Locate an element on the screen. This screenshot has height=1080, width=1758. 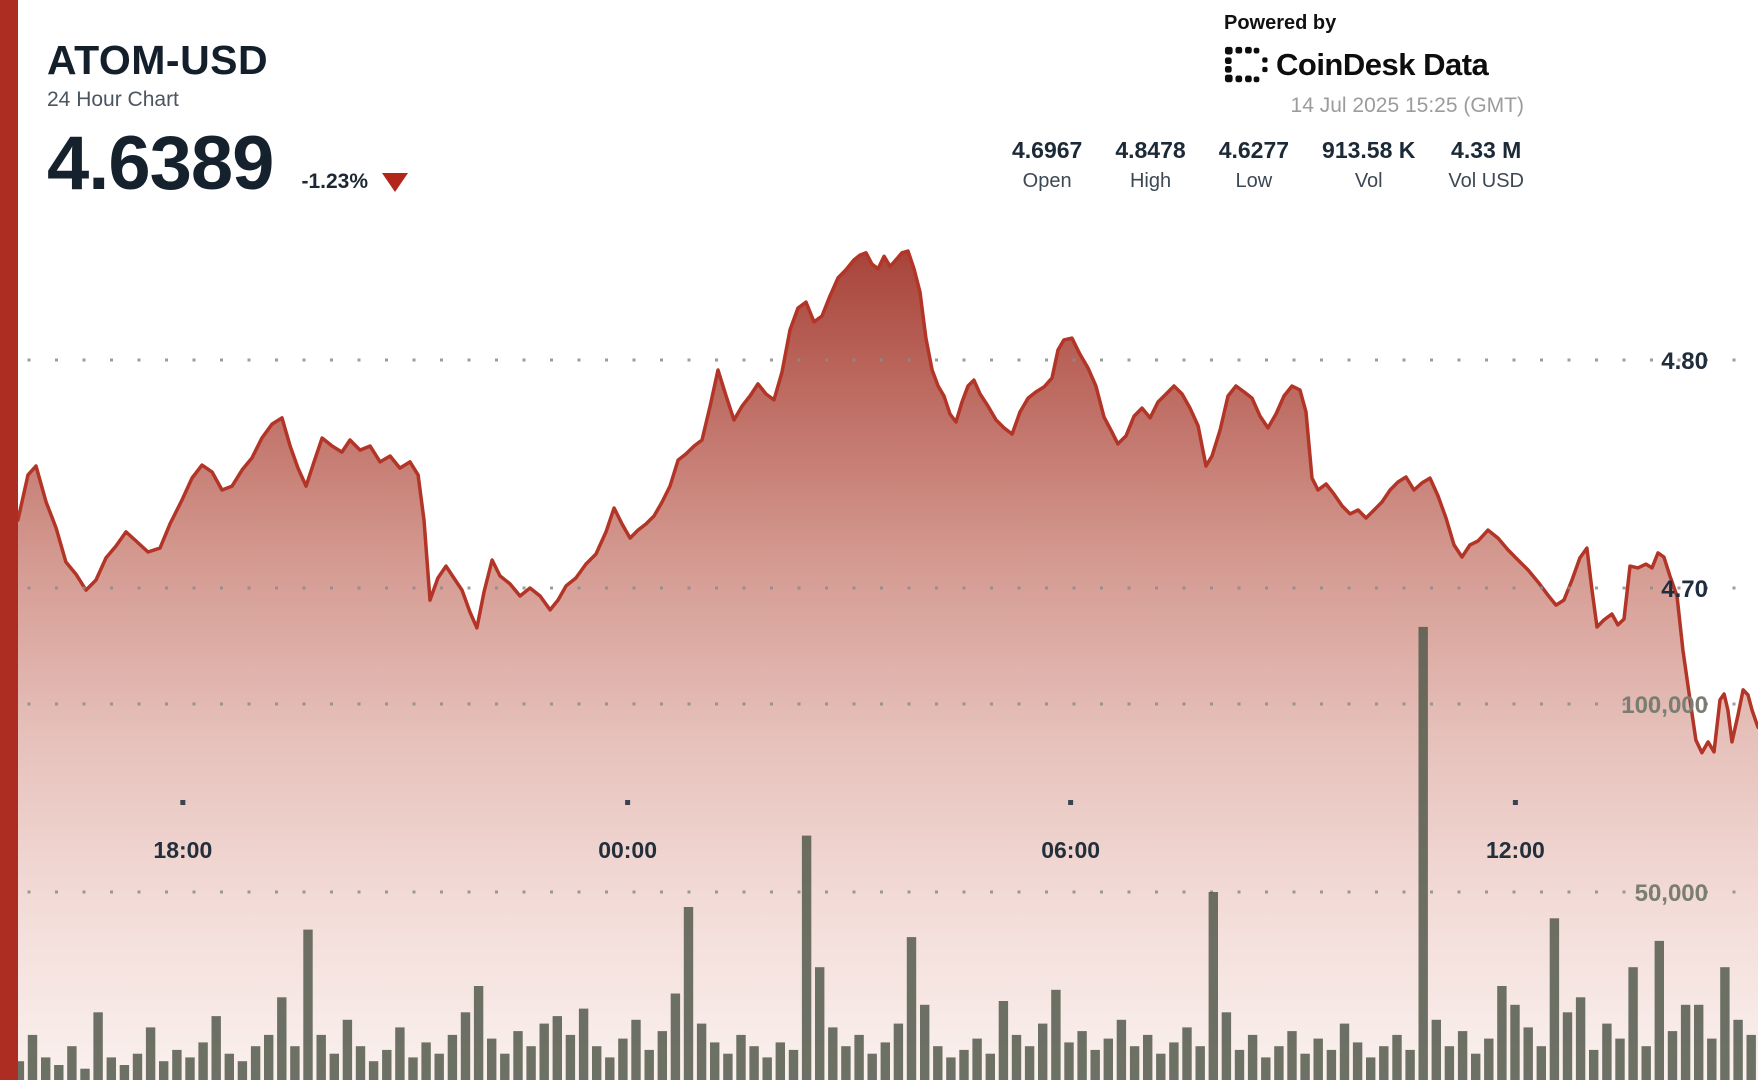
brand-row: CoinDesk Data is located at coordinates (1374, 65).